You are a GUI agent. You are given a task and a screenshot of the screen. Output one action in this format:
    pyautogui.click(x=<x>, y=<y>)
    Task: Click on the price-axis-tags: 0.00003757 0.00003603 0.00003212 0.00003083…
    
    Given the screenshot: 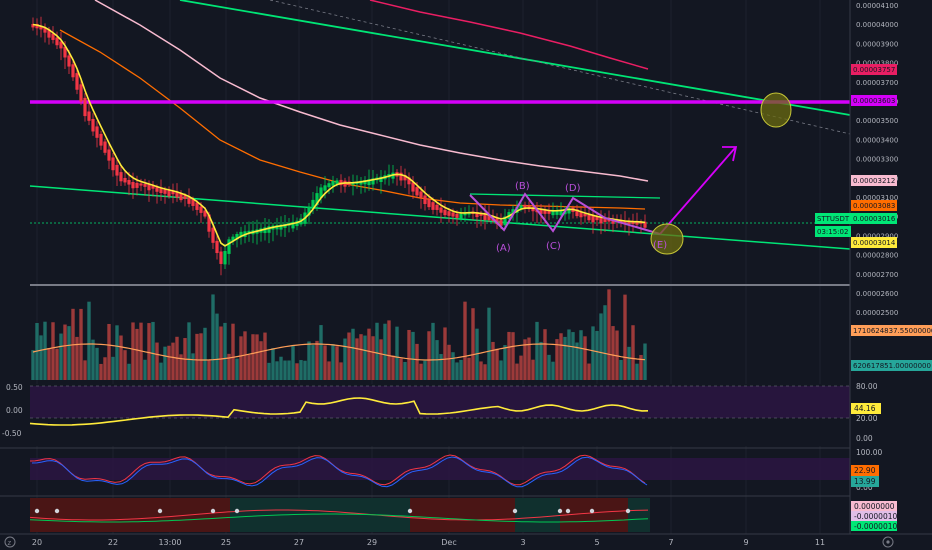 What is the action you would take?
    pyautogui.click(x=873, y=217)
    